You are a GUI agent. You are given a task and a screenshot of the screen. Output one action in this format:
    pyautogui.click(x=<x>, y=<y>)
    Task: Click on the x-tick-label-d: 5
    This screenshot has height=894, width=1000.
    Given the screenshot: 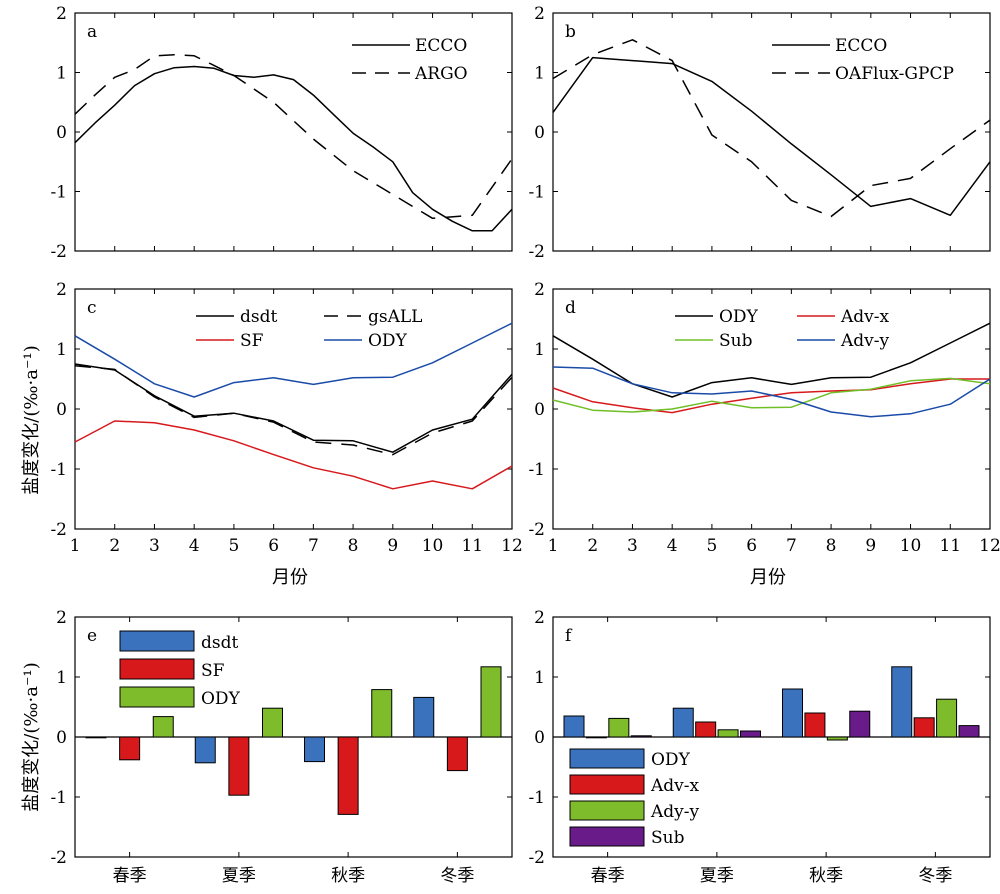 What is the action you would take?
    pyautogui.click(x=711, y=546)
    